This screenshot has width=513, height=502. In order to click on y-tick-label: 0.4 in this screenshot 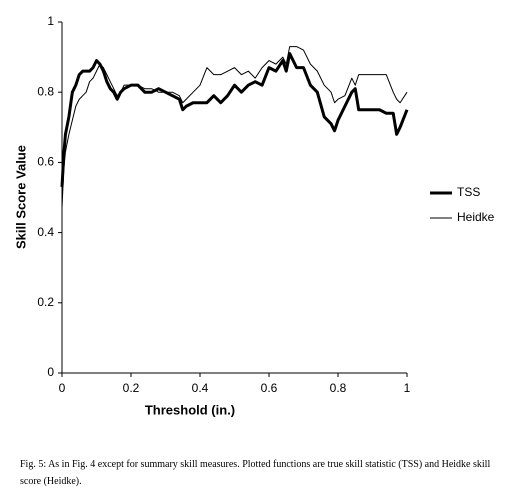, I will do `click(45, 232)`.